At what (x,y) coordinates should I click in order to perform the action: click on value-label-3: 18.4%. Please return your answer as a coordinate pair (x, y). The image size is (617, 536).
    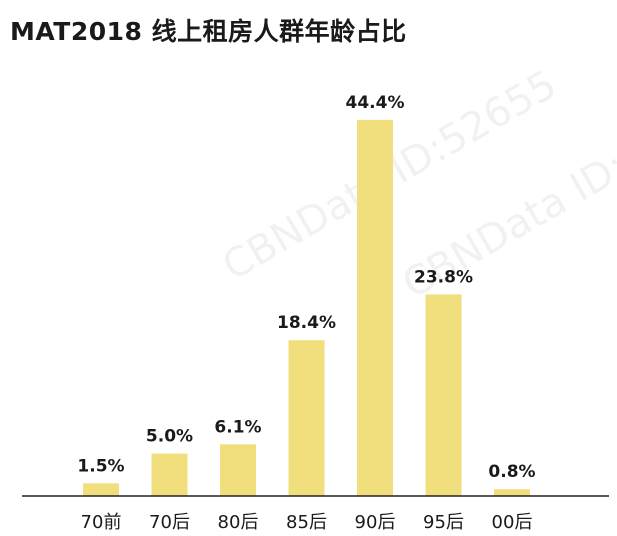
    Looking at the image, I should click on (306, 323).